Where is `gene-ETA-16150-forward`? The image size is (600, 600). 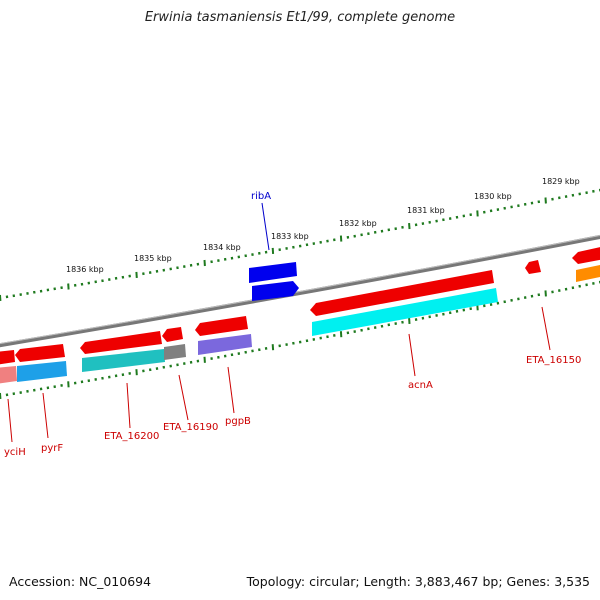
gene-ETA-16150-forward is located at coordinates (533, 267).